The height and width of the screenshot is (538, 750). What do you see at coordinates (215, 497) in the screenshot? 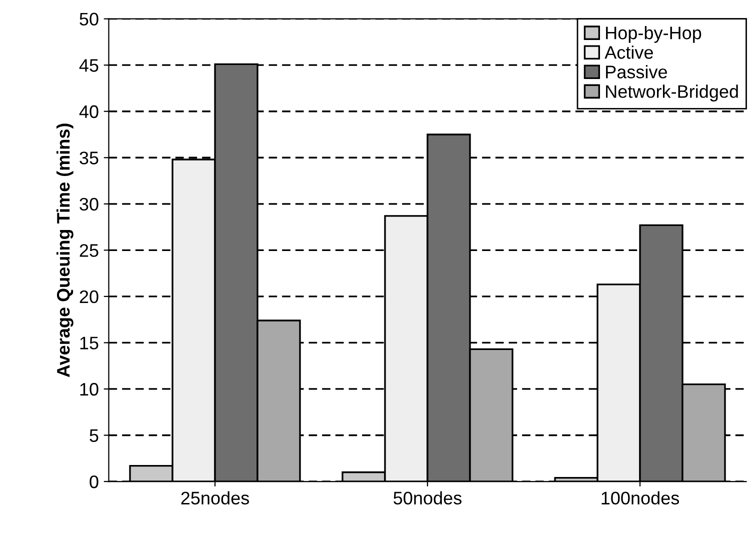
I see `x-tick-label: 25nodes` at bounding box center [215, 497].